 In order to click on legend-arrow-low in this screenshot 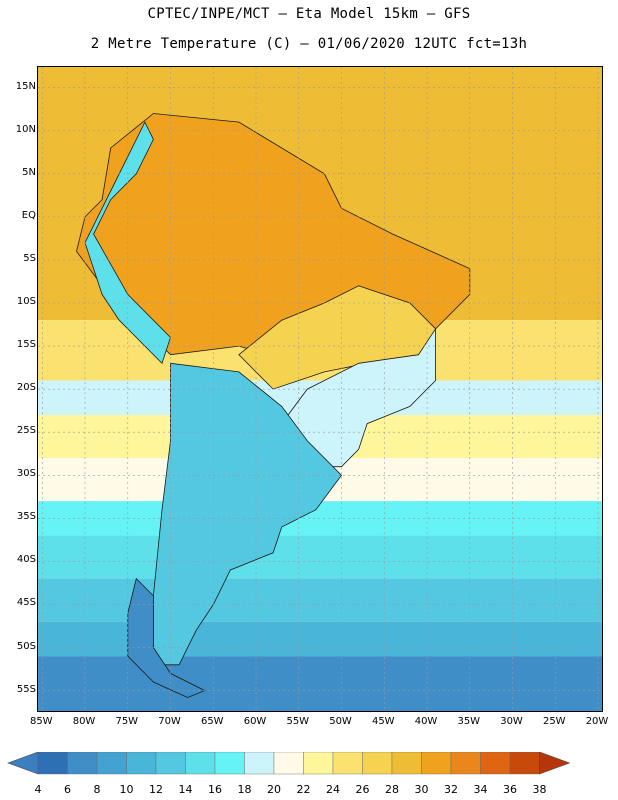, I will do `click(23, 763)`.